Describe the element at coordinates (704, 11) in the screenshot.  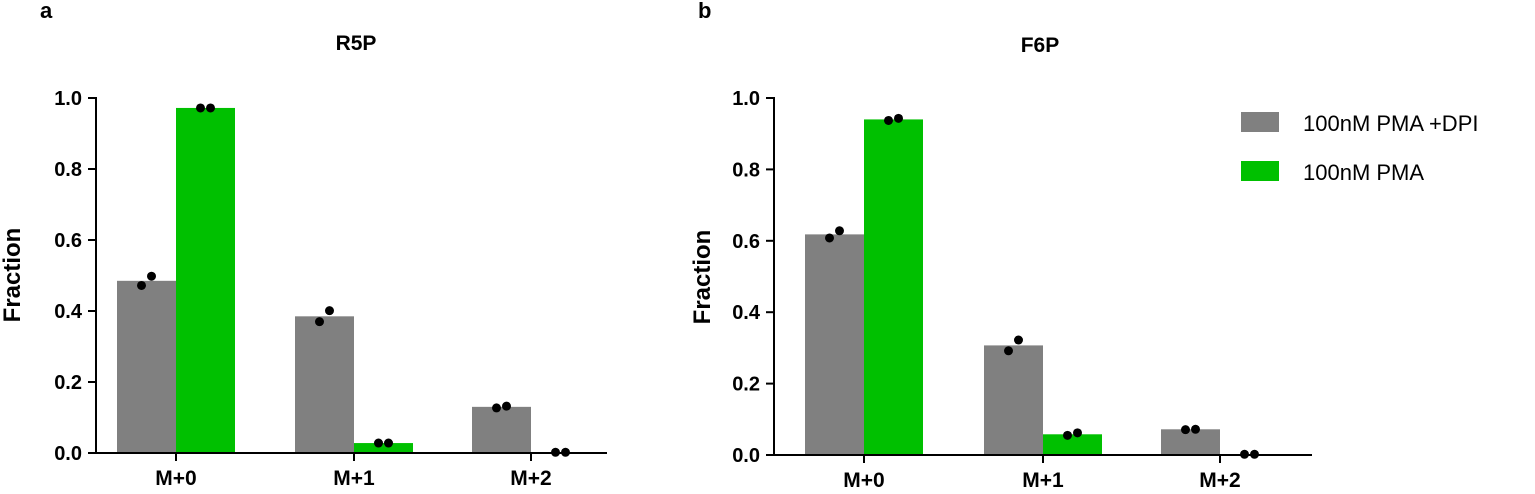
I see `panel-letter-b: b` at that location.